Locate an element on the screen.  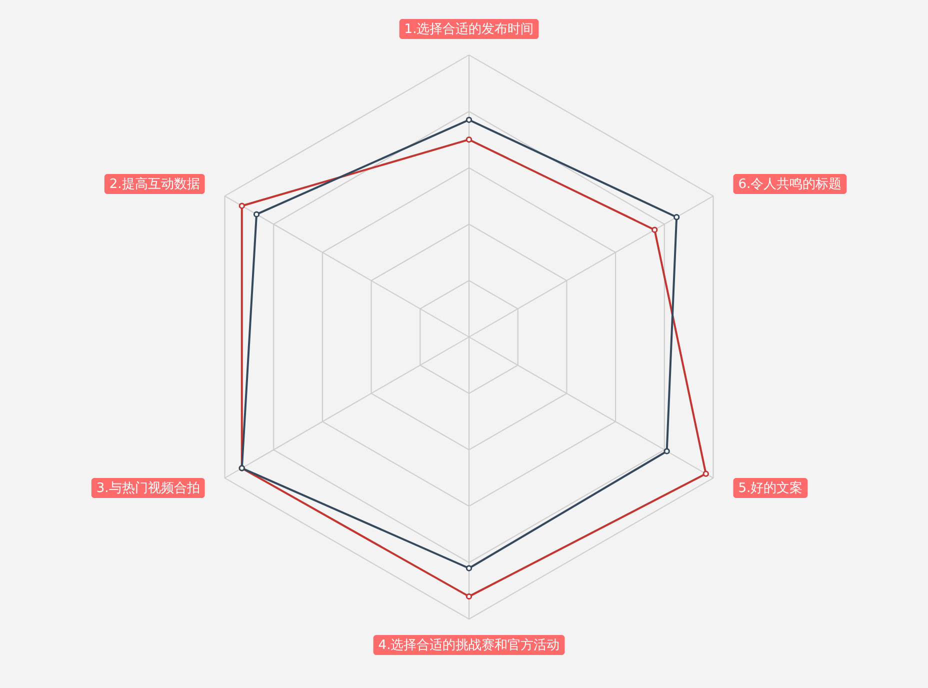
spoke-label: 2.提高互动数据 is located at coordinates (154, 184).